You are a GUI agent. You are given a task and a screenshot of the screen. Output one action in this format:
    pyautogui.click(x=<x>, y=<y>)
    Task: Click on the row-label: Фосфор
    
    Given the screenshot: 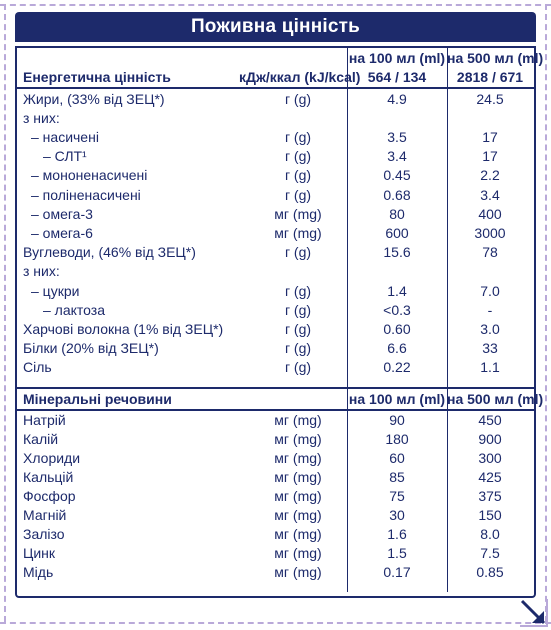 What is the action you would take?
    pyautogui.click(x=49, y=495)
    